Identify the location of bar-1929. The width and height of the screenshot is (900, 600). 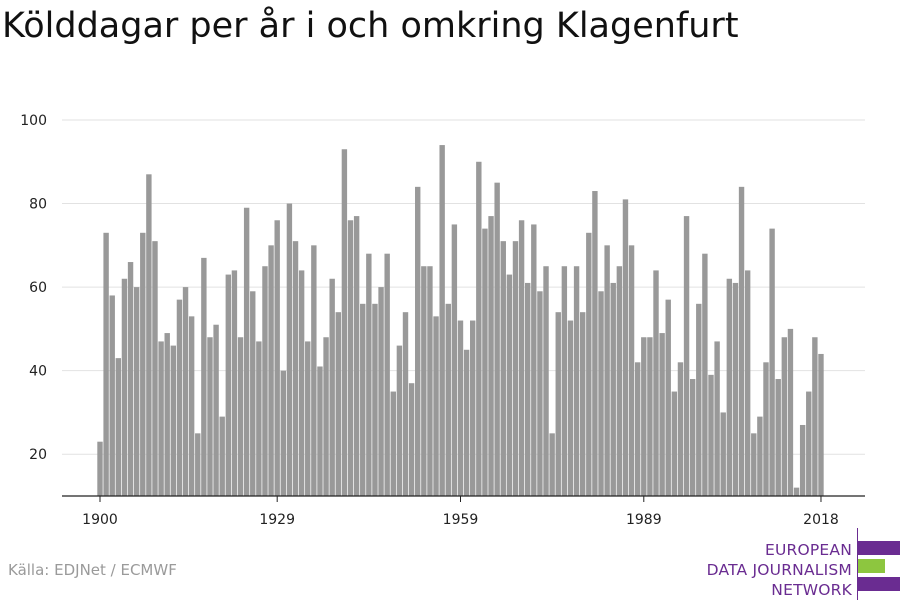
(277, 358).